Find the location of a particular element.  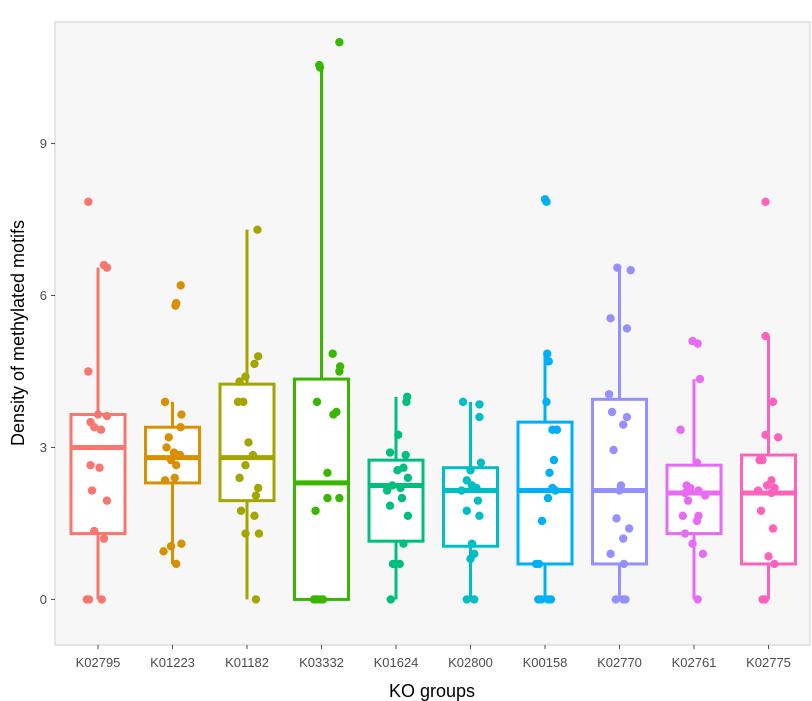

y-axis: 0 3 6 9 is located at coordinates (47, 371).